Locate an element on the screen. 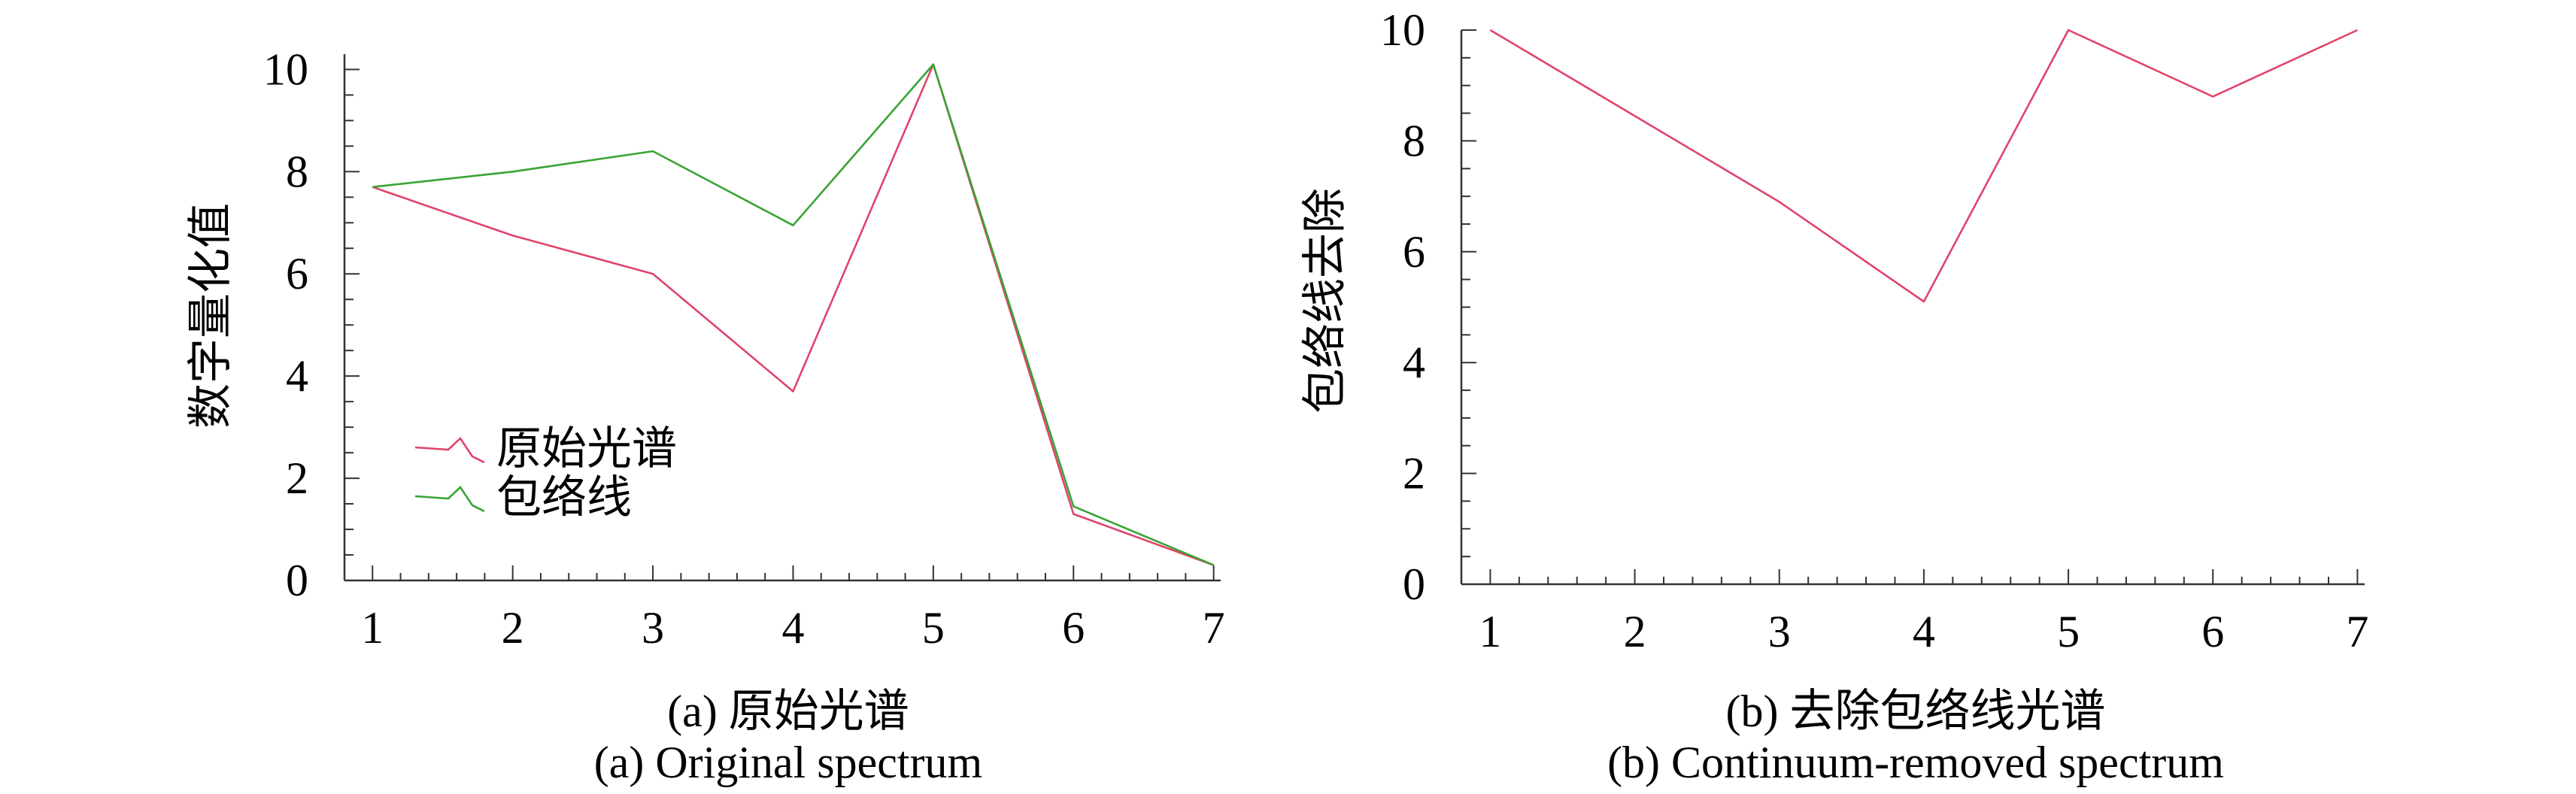 The width and height of the screenshot is (2576, 794). legend-label-1: 包络线 is located at coordinates (564, 498).